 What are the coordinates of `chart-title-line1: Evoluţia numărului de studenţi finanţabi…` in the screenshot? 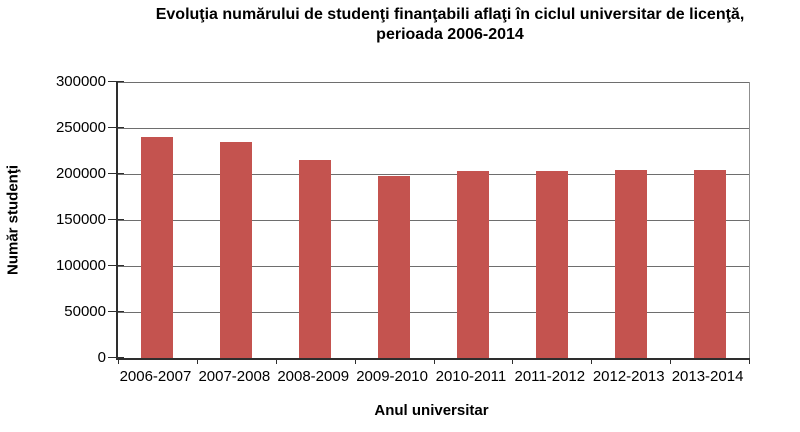 It's located at (450, 14).